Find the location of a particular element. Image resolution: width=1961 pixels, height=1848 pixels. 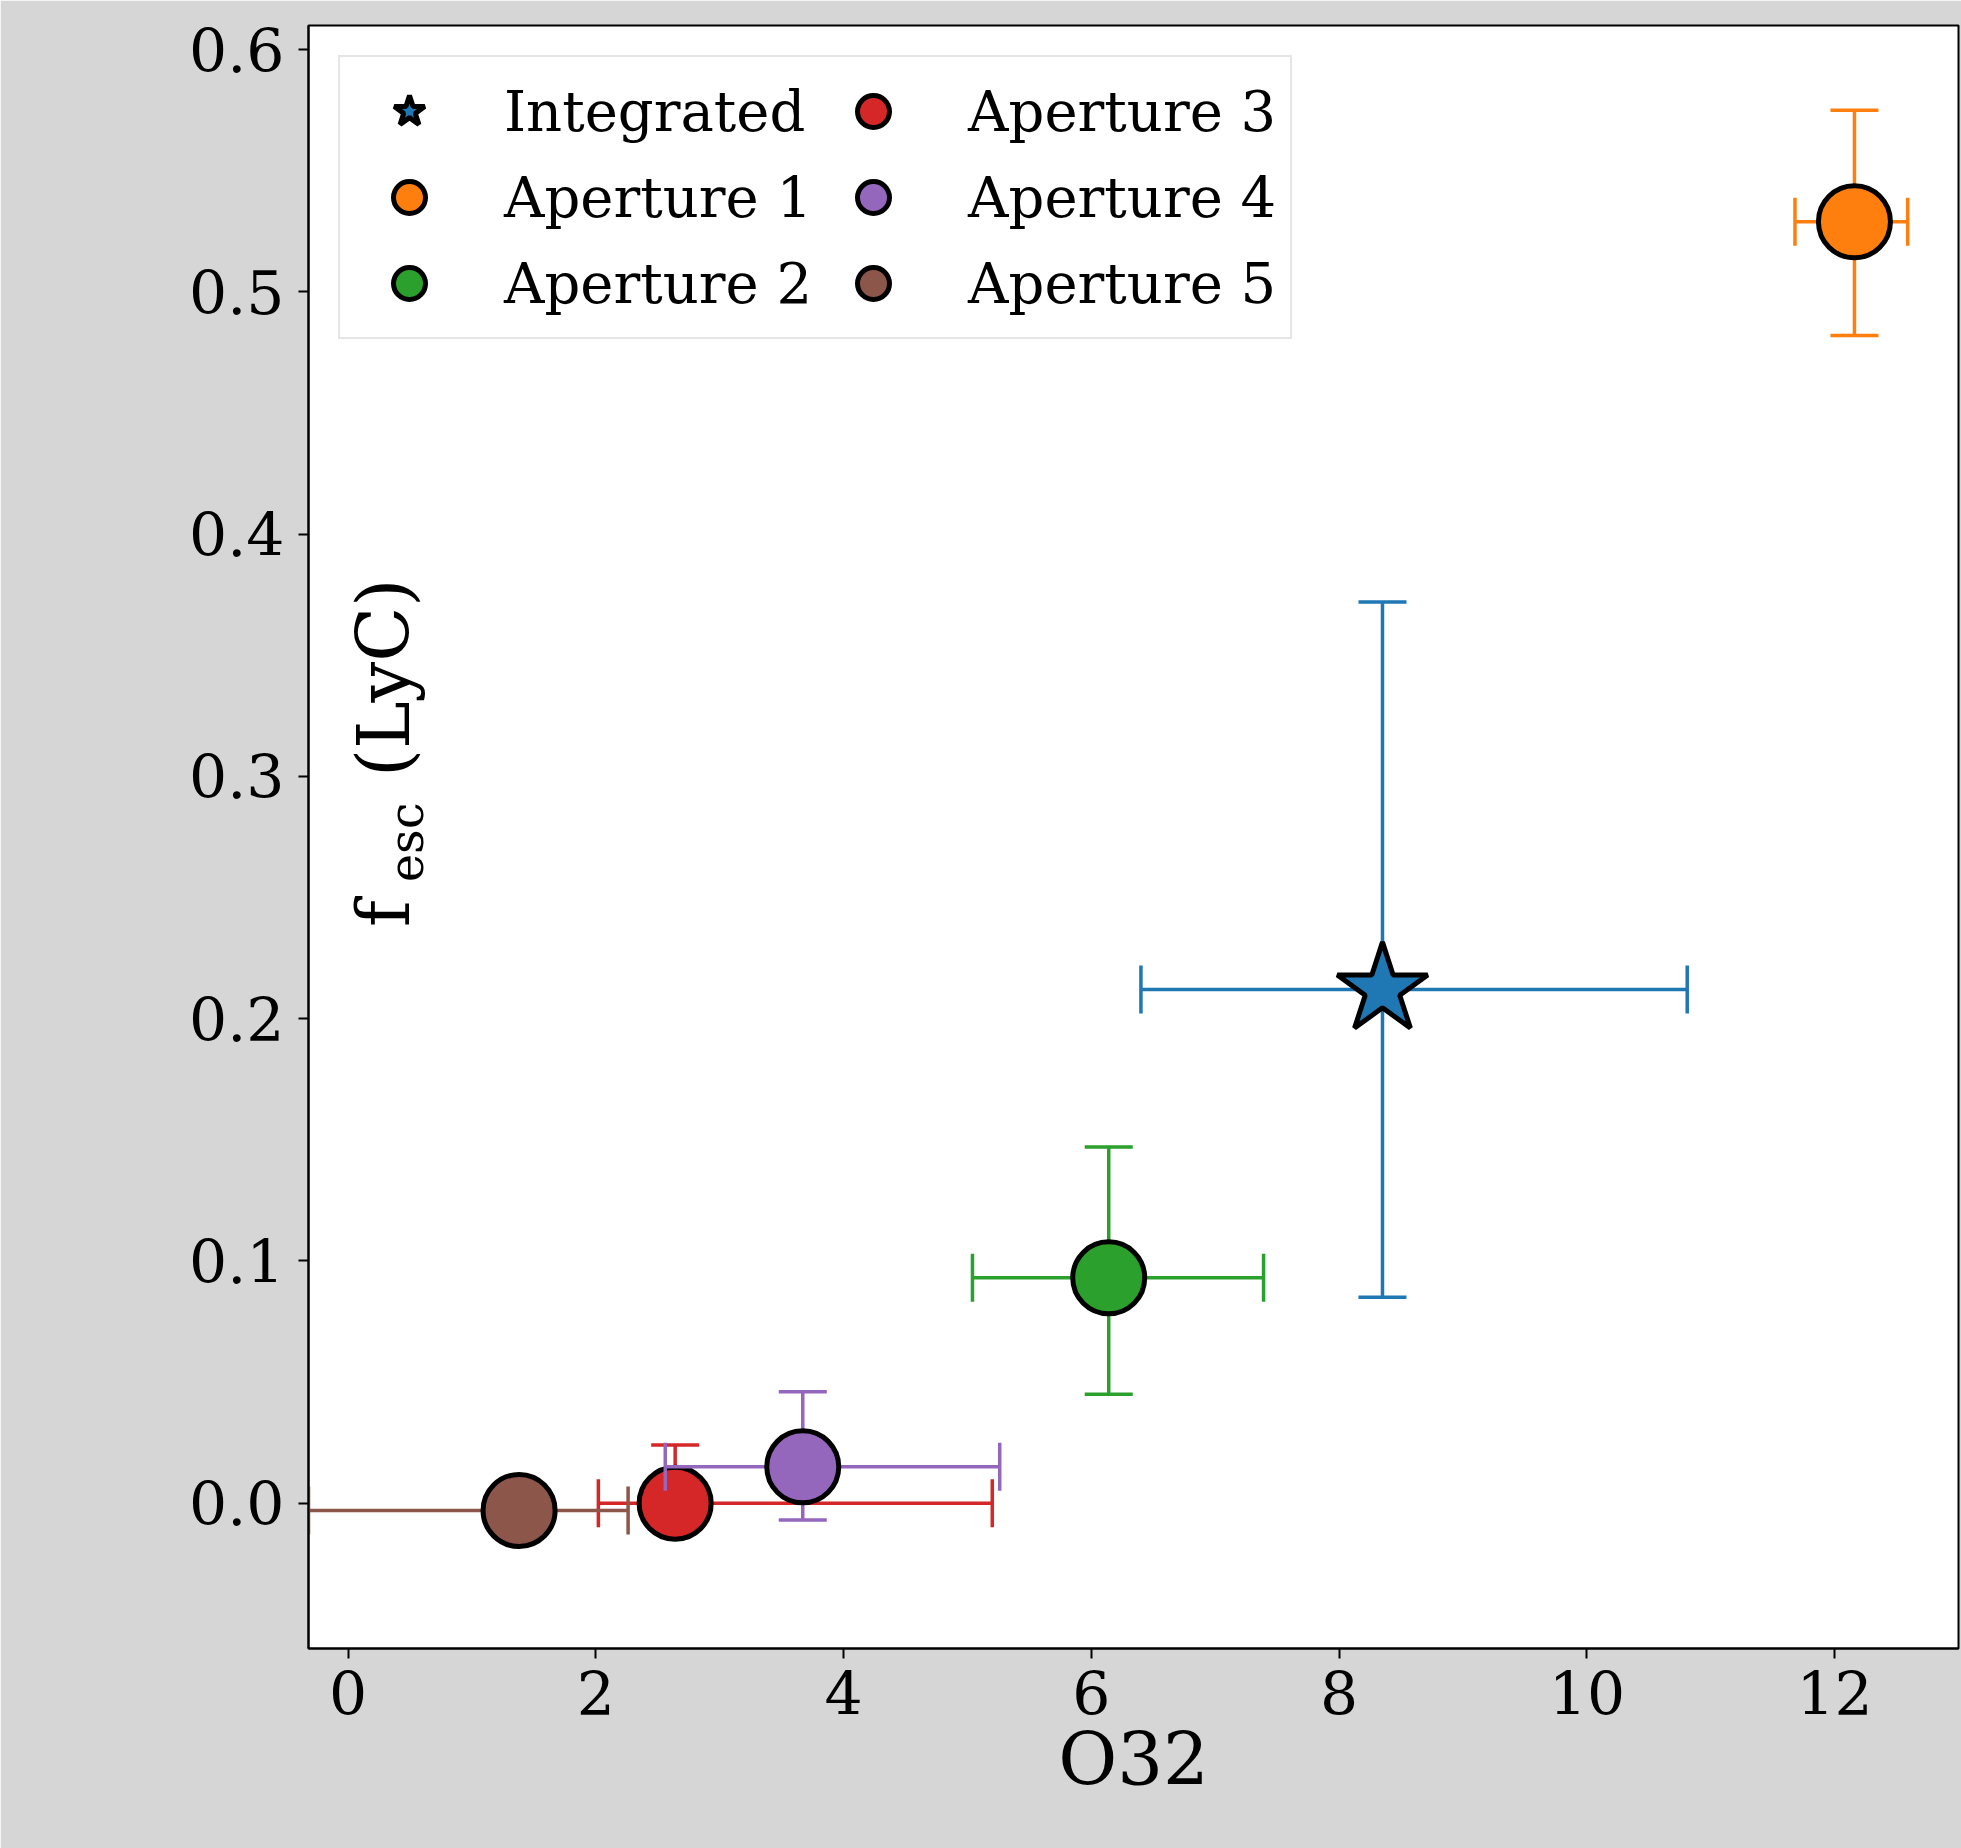

x-tick-label: 8 is located at coordinates (1339, 1693).